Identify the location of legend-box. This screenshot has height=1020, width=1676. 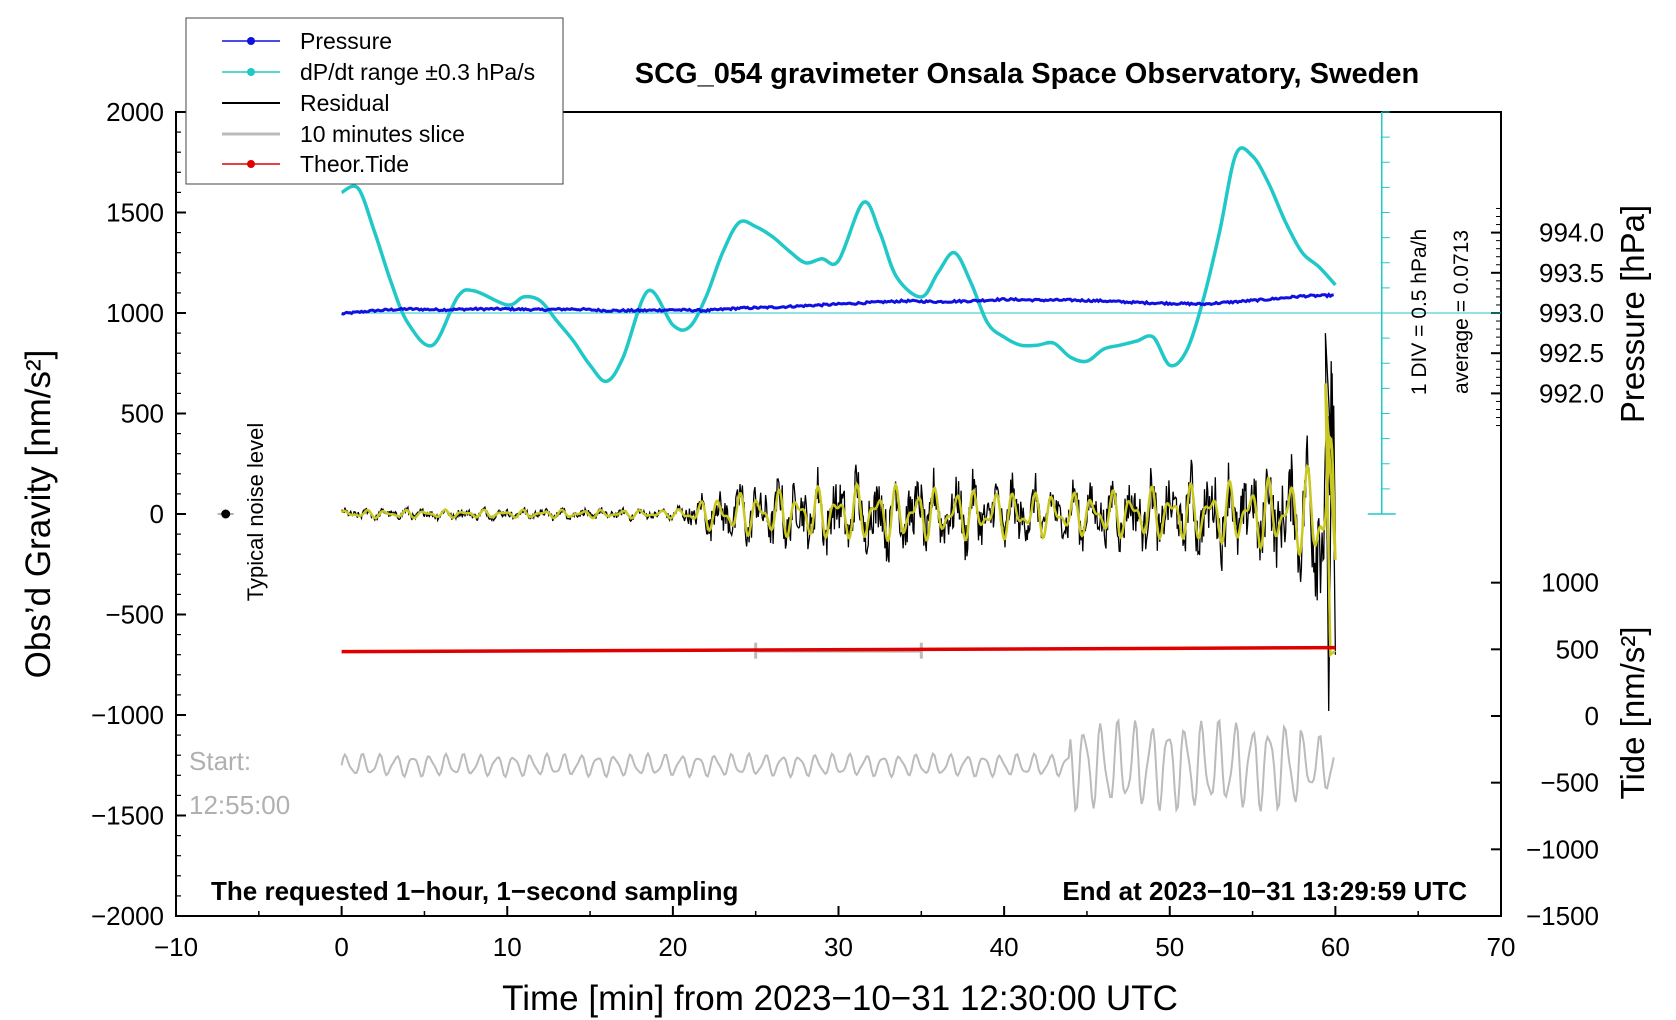
(374, 101).